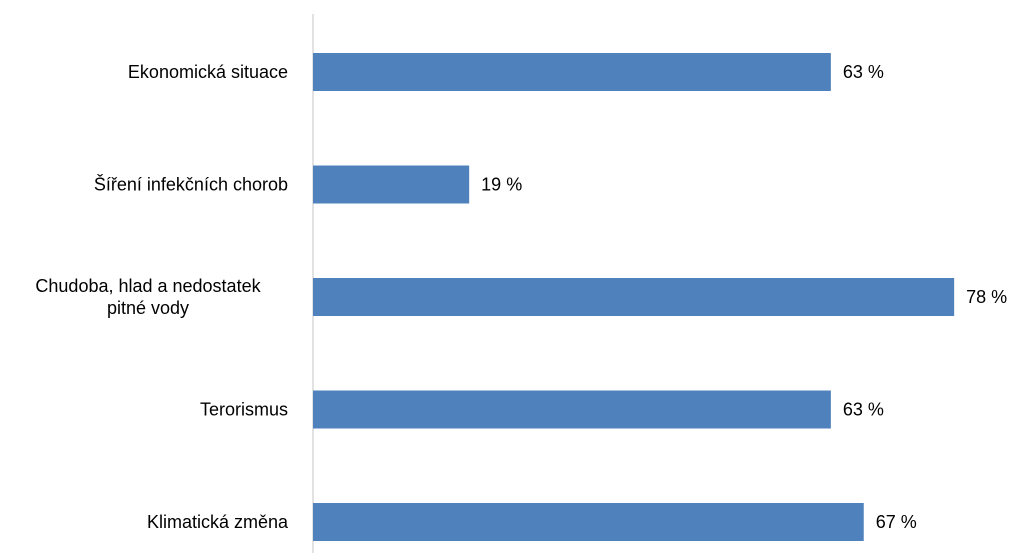 This screenshot has width=1010, height=557. Describe the element at coordinates (244, 410) in the screenshot. I see `category-label-3: Terorismus` at that location.